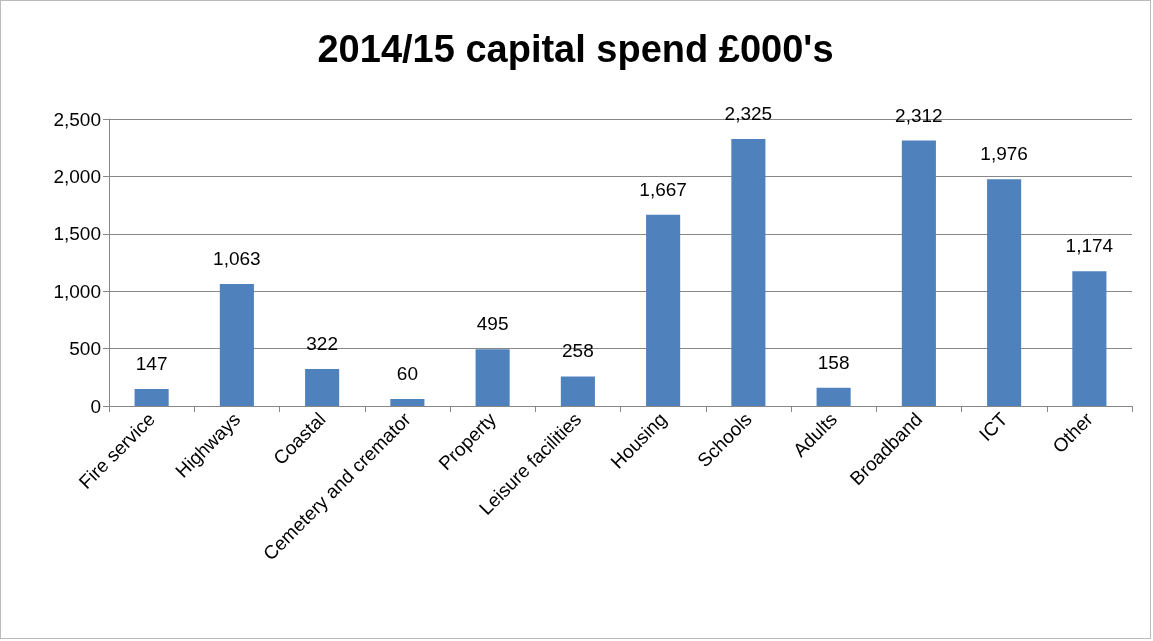 The image size is (1153, 641). I want to click on data-label: 147, so click(151, 364).